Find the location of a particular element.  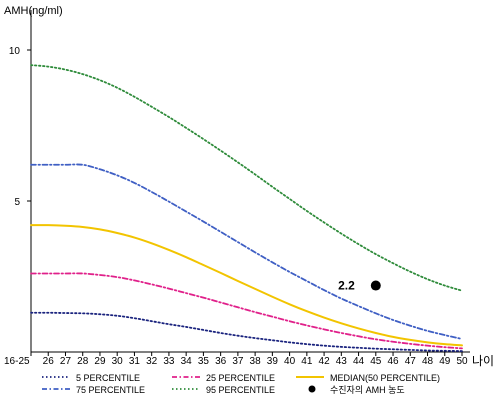

y-tick-label: 5 is located at coordinates (17, 202).